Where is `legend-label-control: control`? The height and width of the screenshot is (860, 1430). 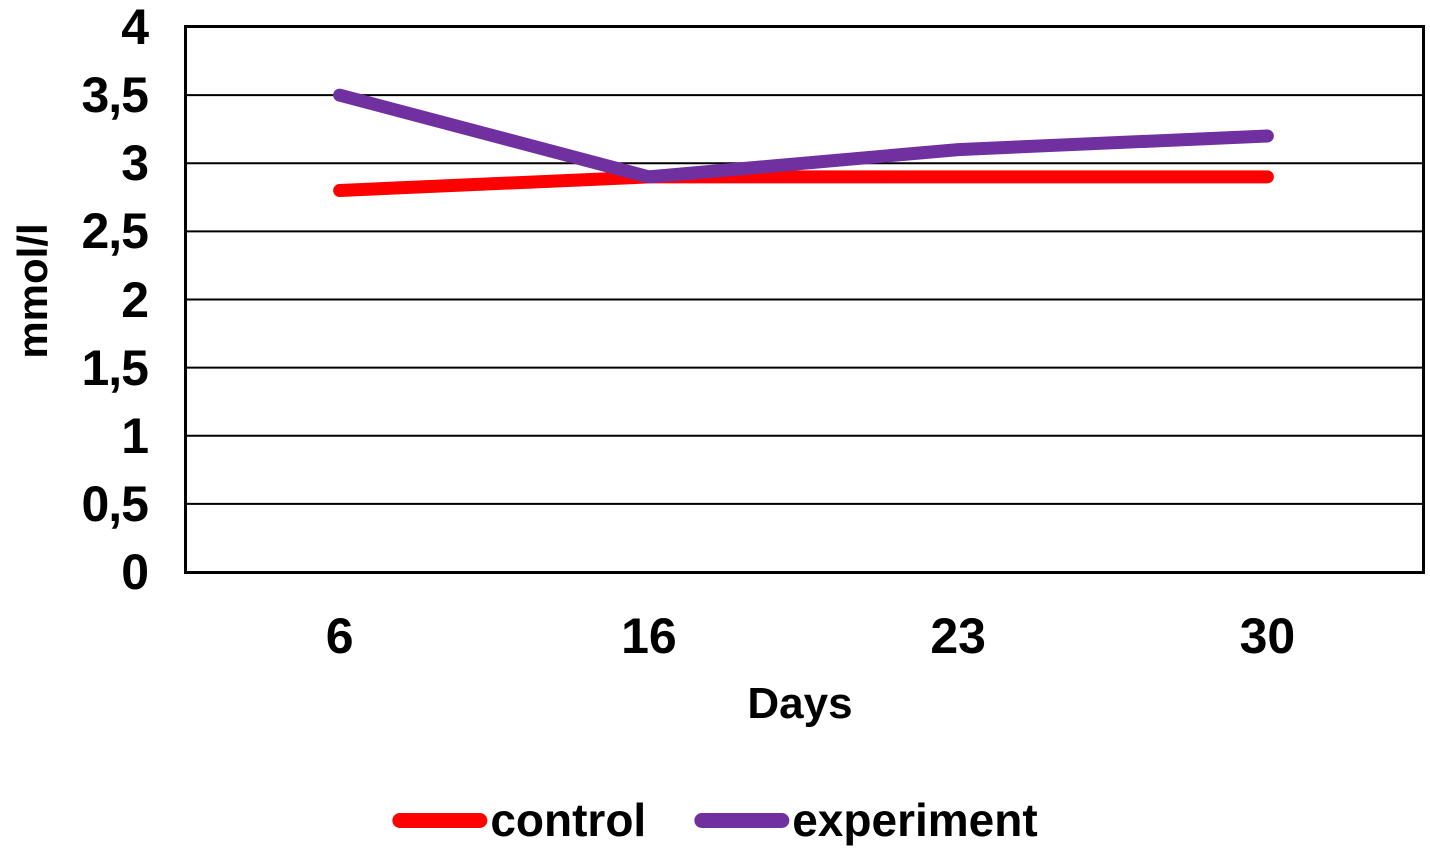
legend-label-control: control is located at coordinates (568, 820).